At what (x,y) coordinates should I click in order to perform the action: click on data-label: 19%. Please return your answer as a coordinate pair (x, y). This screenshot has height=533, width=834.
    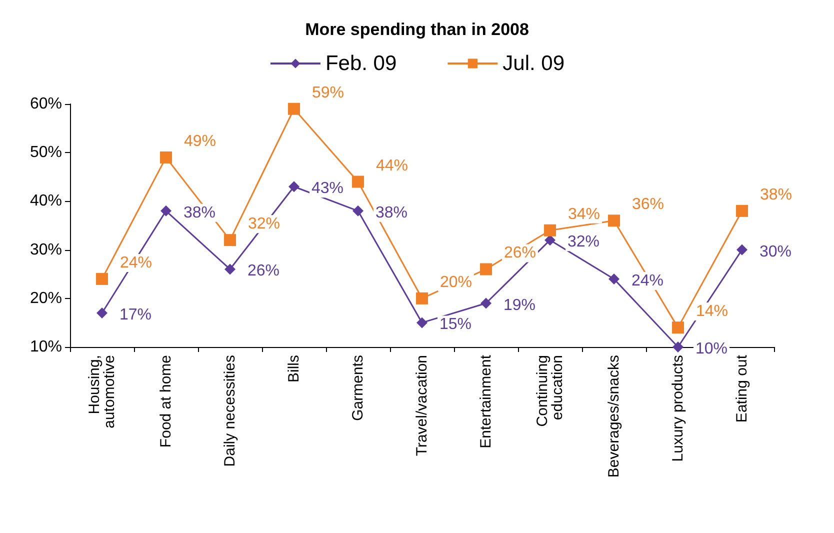
    Looking at the image, I should click on (520, 305).